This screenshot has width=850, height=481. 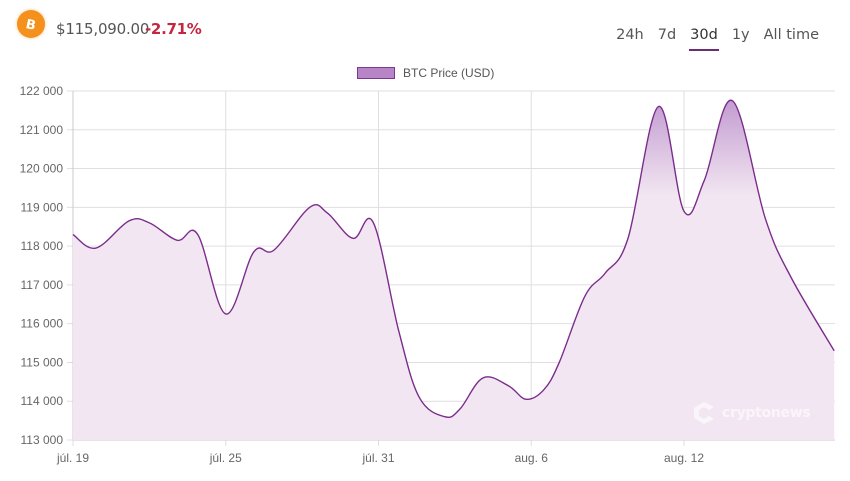 What do you see at coordinates (42, 440) in the screenshot?
I see `y-tick-label: 113 000` at bounding box center [42, 440].